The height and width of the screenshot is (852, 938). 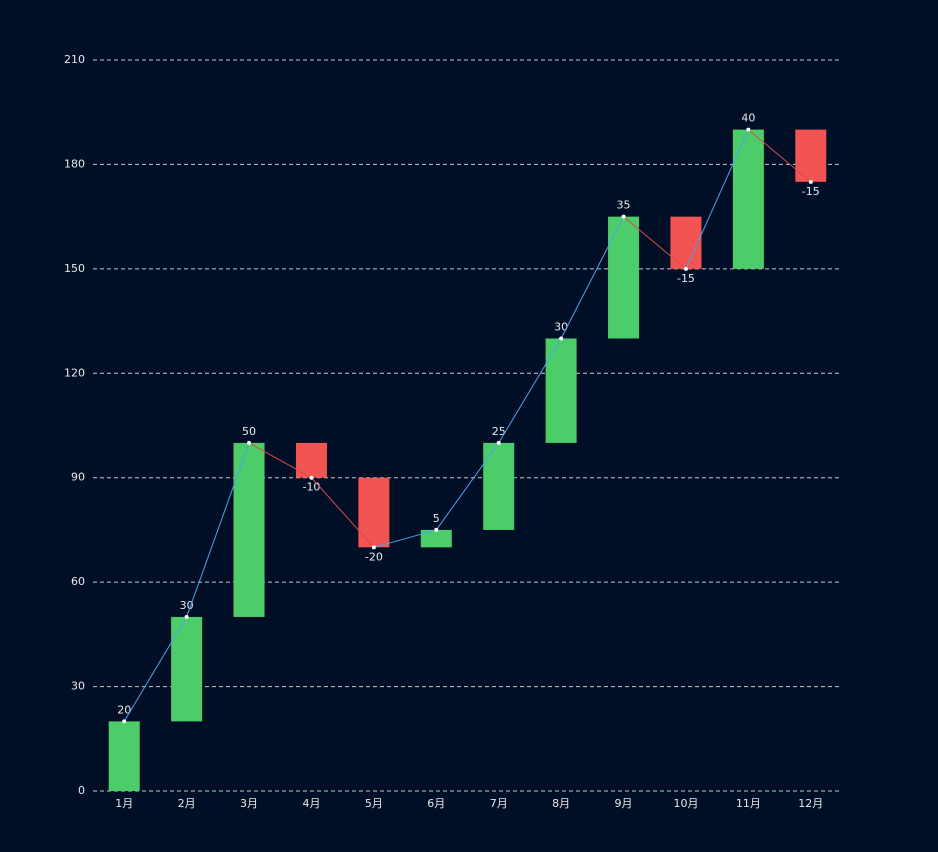 What do you see at coordinates (187, 803) in the screenshot?
I see `x-tick-label: 2月` at bounding box center [187, 803].